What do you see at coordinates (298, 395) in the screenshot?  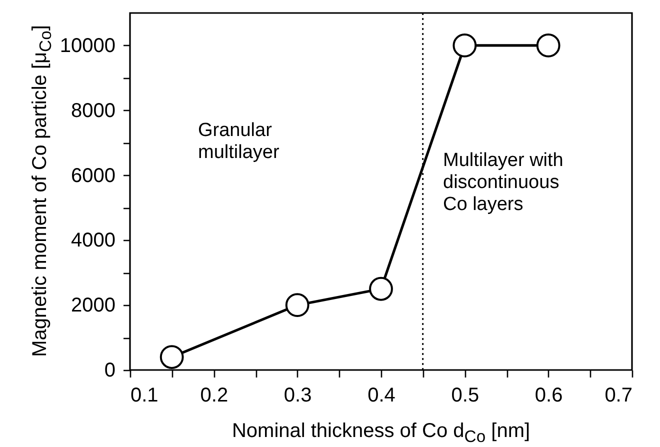 I see `x-tick-label: 0.3` at bounding box center [298, 395].